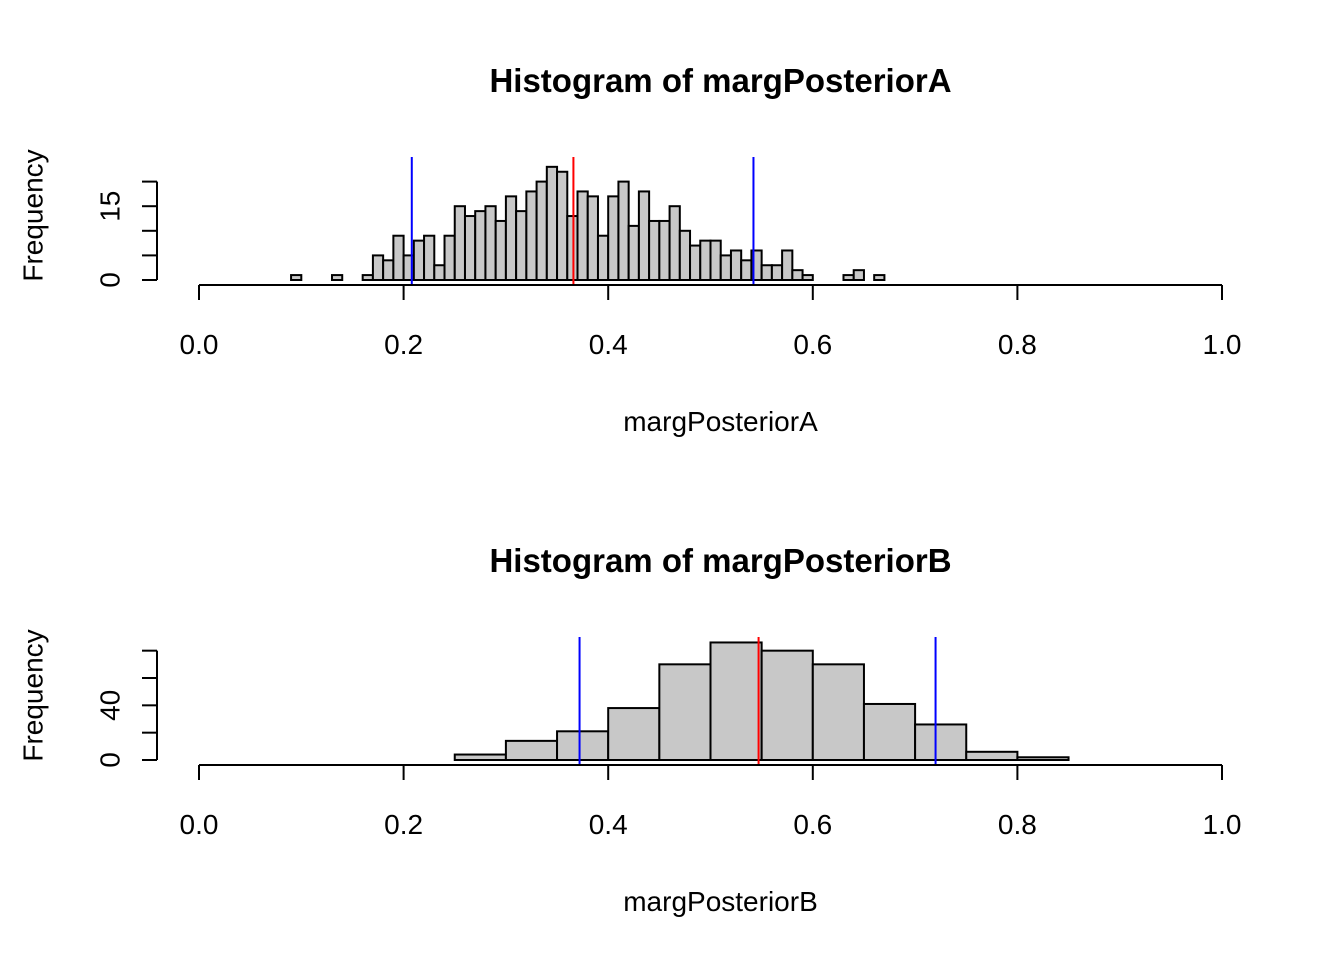  I want to click on x-axis-label: margPosteriorA, so click(720, 421).